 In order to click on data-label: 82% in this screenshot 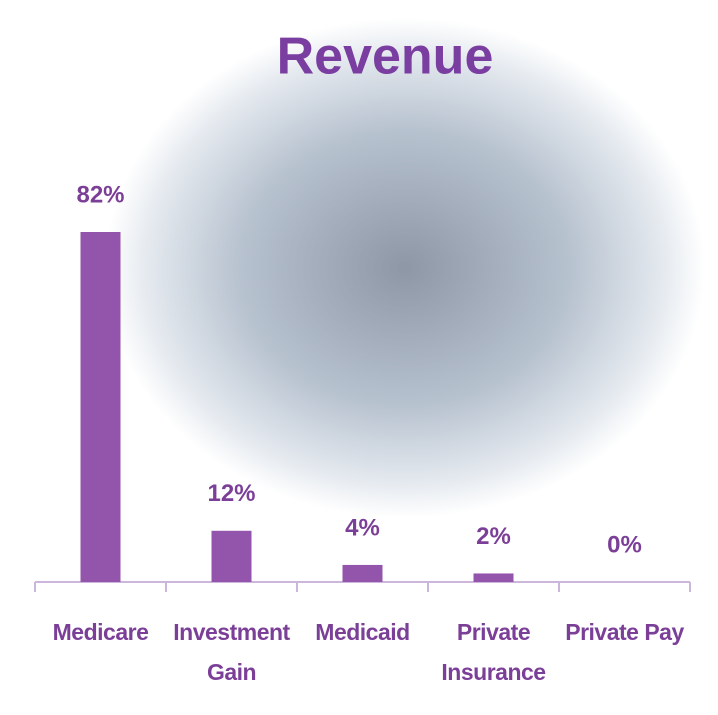, I will do `click(100, 194)`.